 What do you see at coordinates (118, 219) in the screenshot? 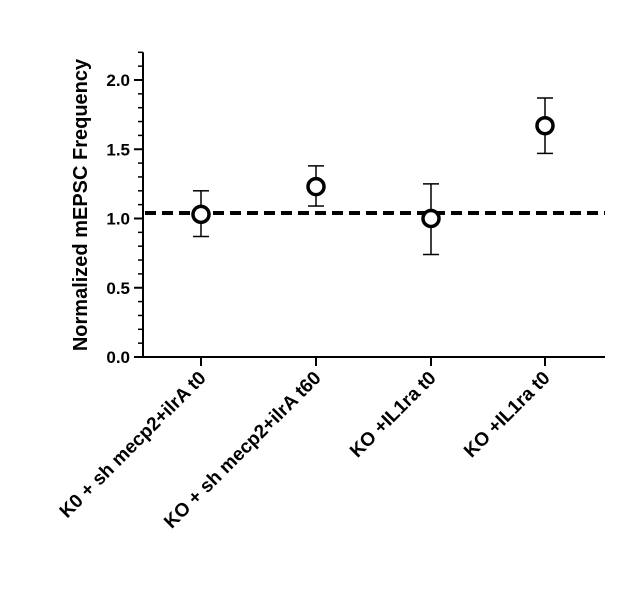
I see `y-tick-label: 1.0` at bounding box center [118, 219].